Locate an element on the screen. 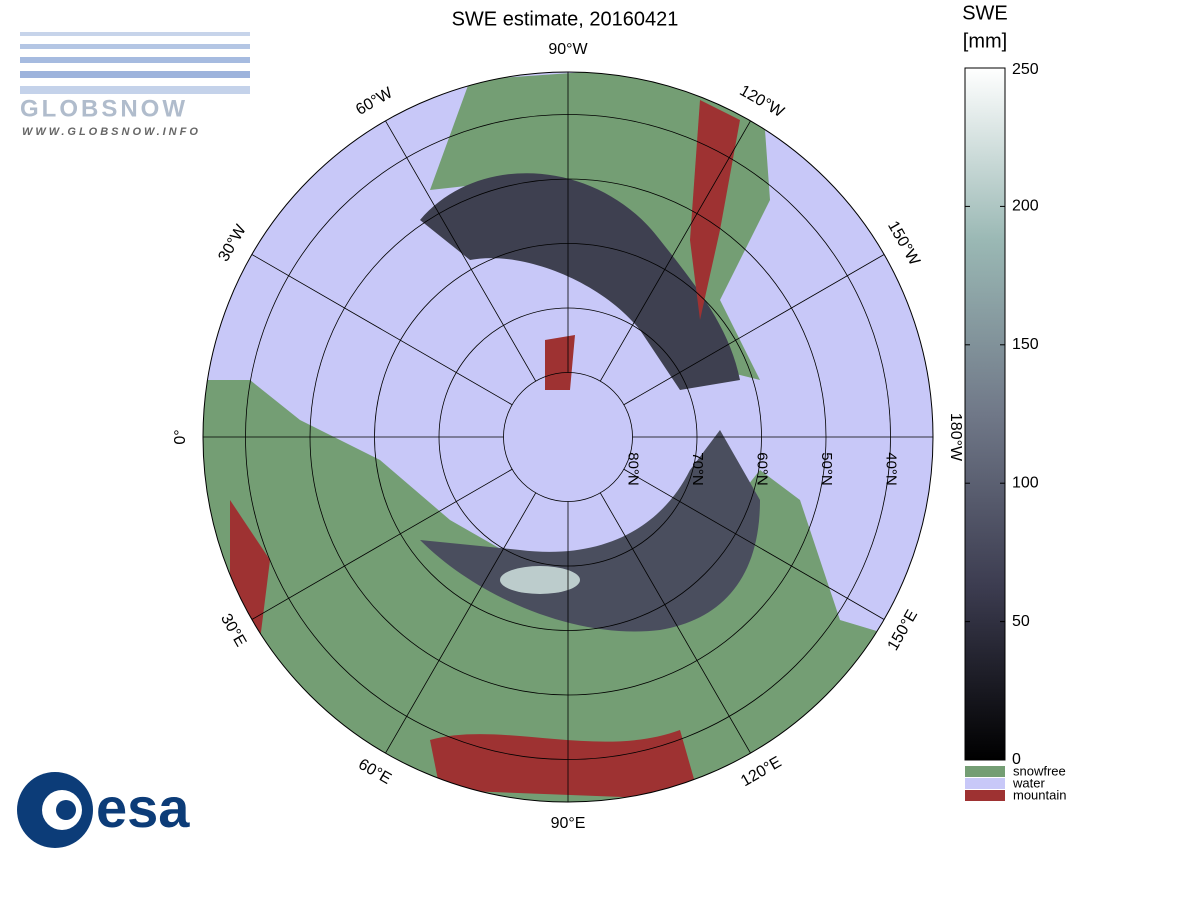 This screenshot has height=905, width=1200. meridian-label: 60°E is located at coordinates (374, 772).